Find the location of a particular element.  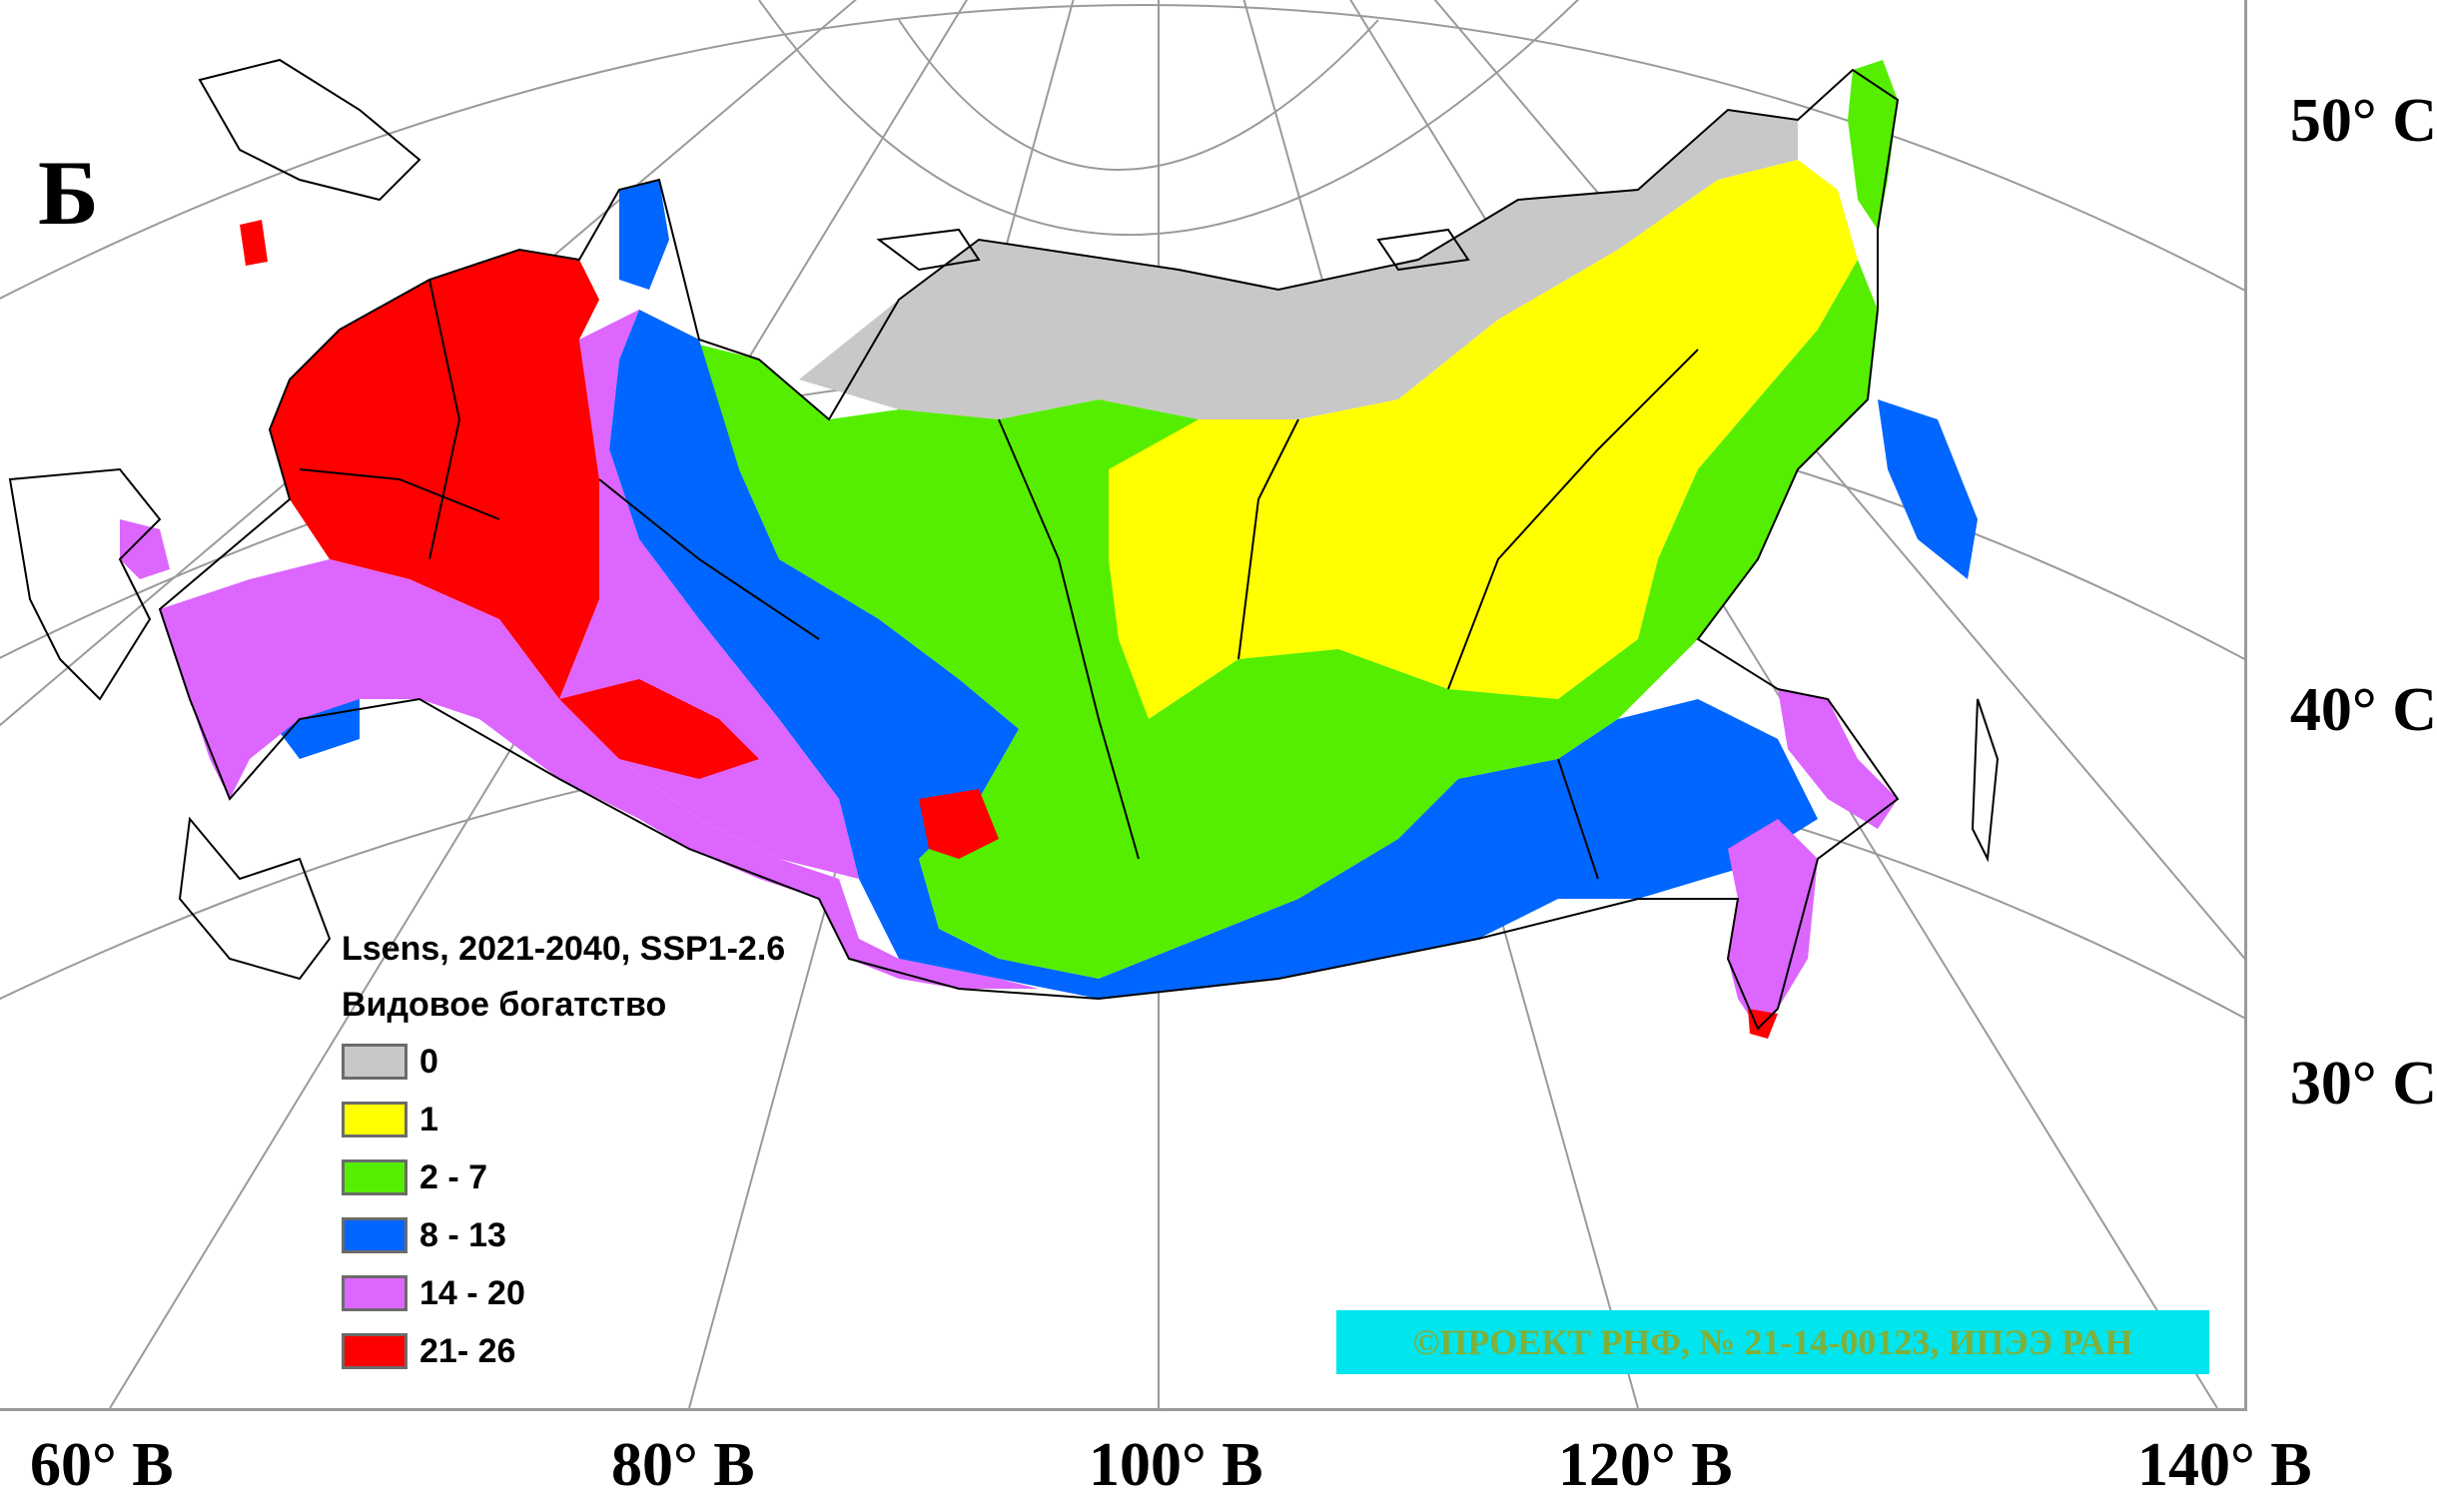

latitude-label-40: 40° С is located at coordinates (2363, 710).